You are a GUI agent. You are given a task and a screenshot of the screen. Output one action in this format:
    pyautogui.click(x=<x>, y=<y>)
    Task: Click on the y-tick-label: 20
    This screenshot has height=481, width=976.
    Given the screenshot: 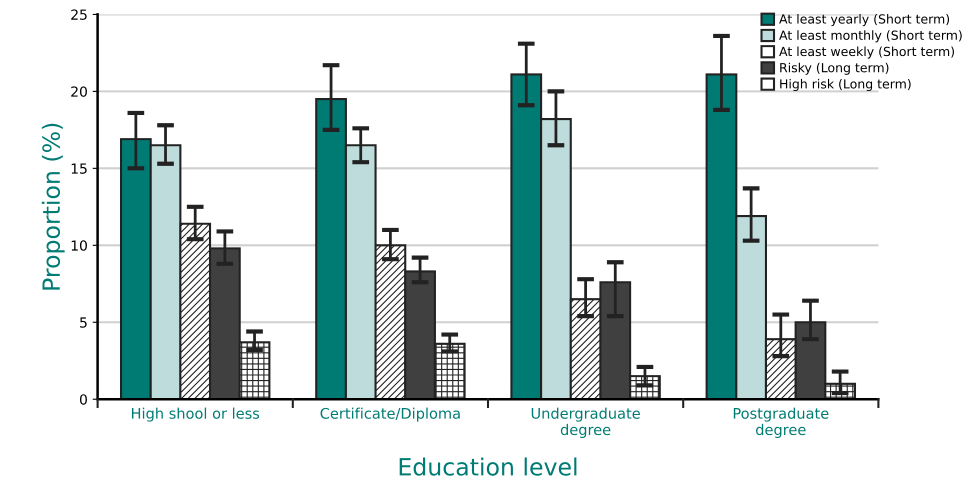 What is the action you would take?
    pyautogui.click(x=79, y=91)
    